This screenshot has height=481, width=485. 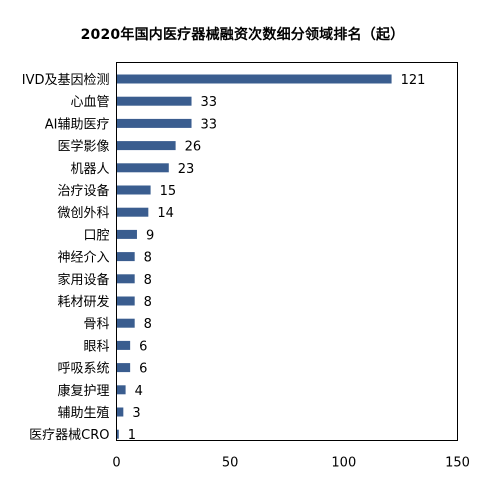 I want to click on category-label: 医疗器械CRO, so click(x=69, y=435).